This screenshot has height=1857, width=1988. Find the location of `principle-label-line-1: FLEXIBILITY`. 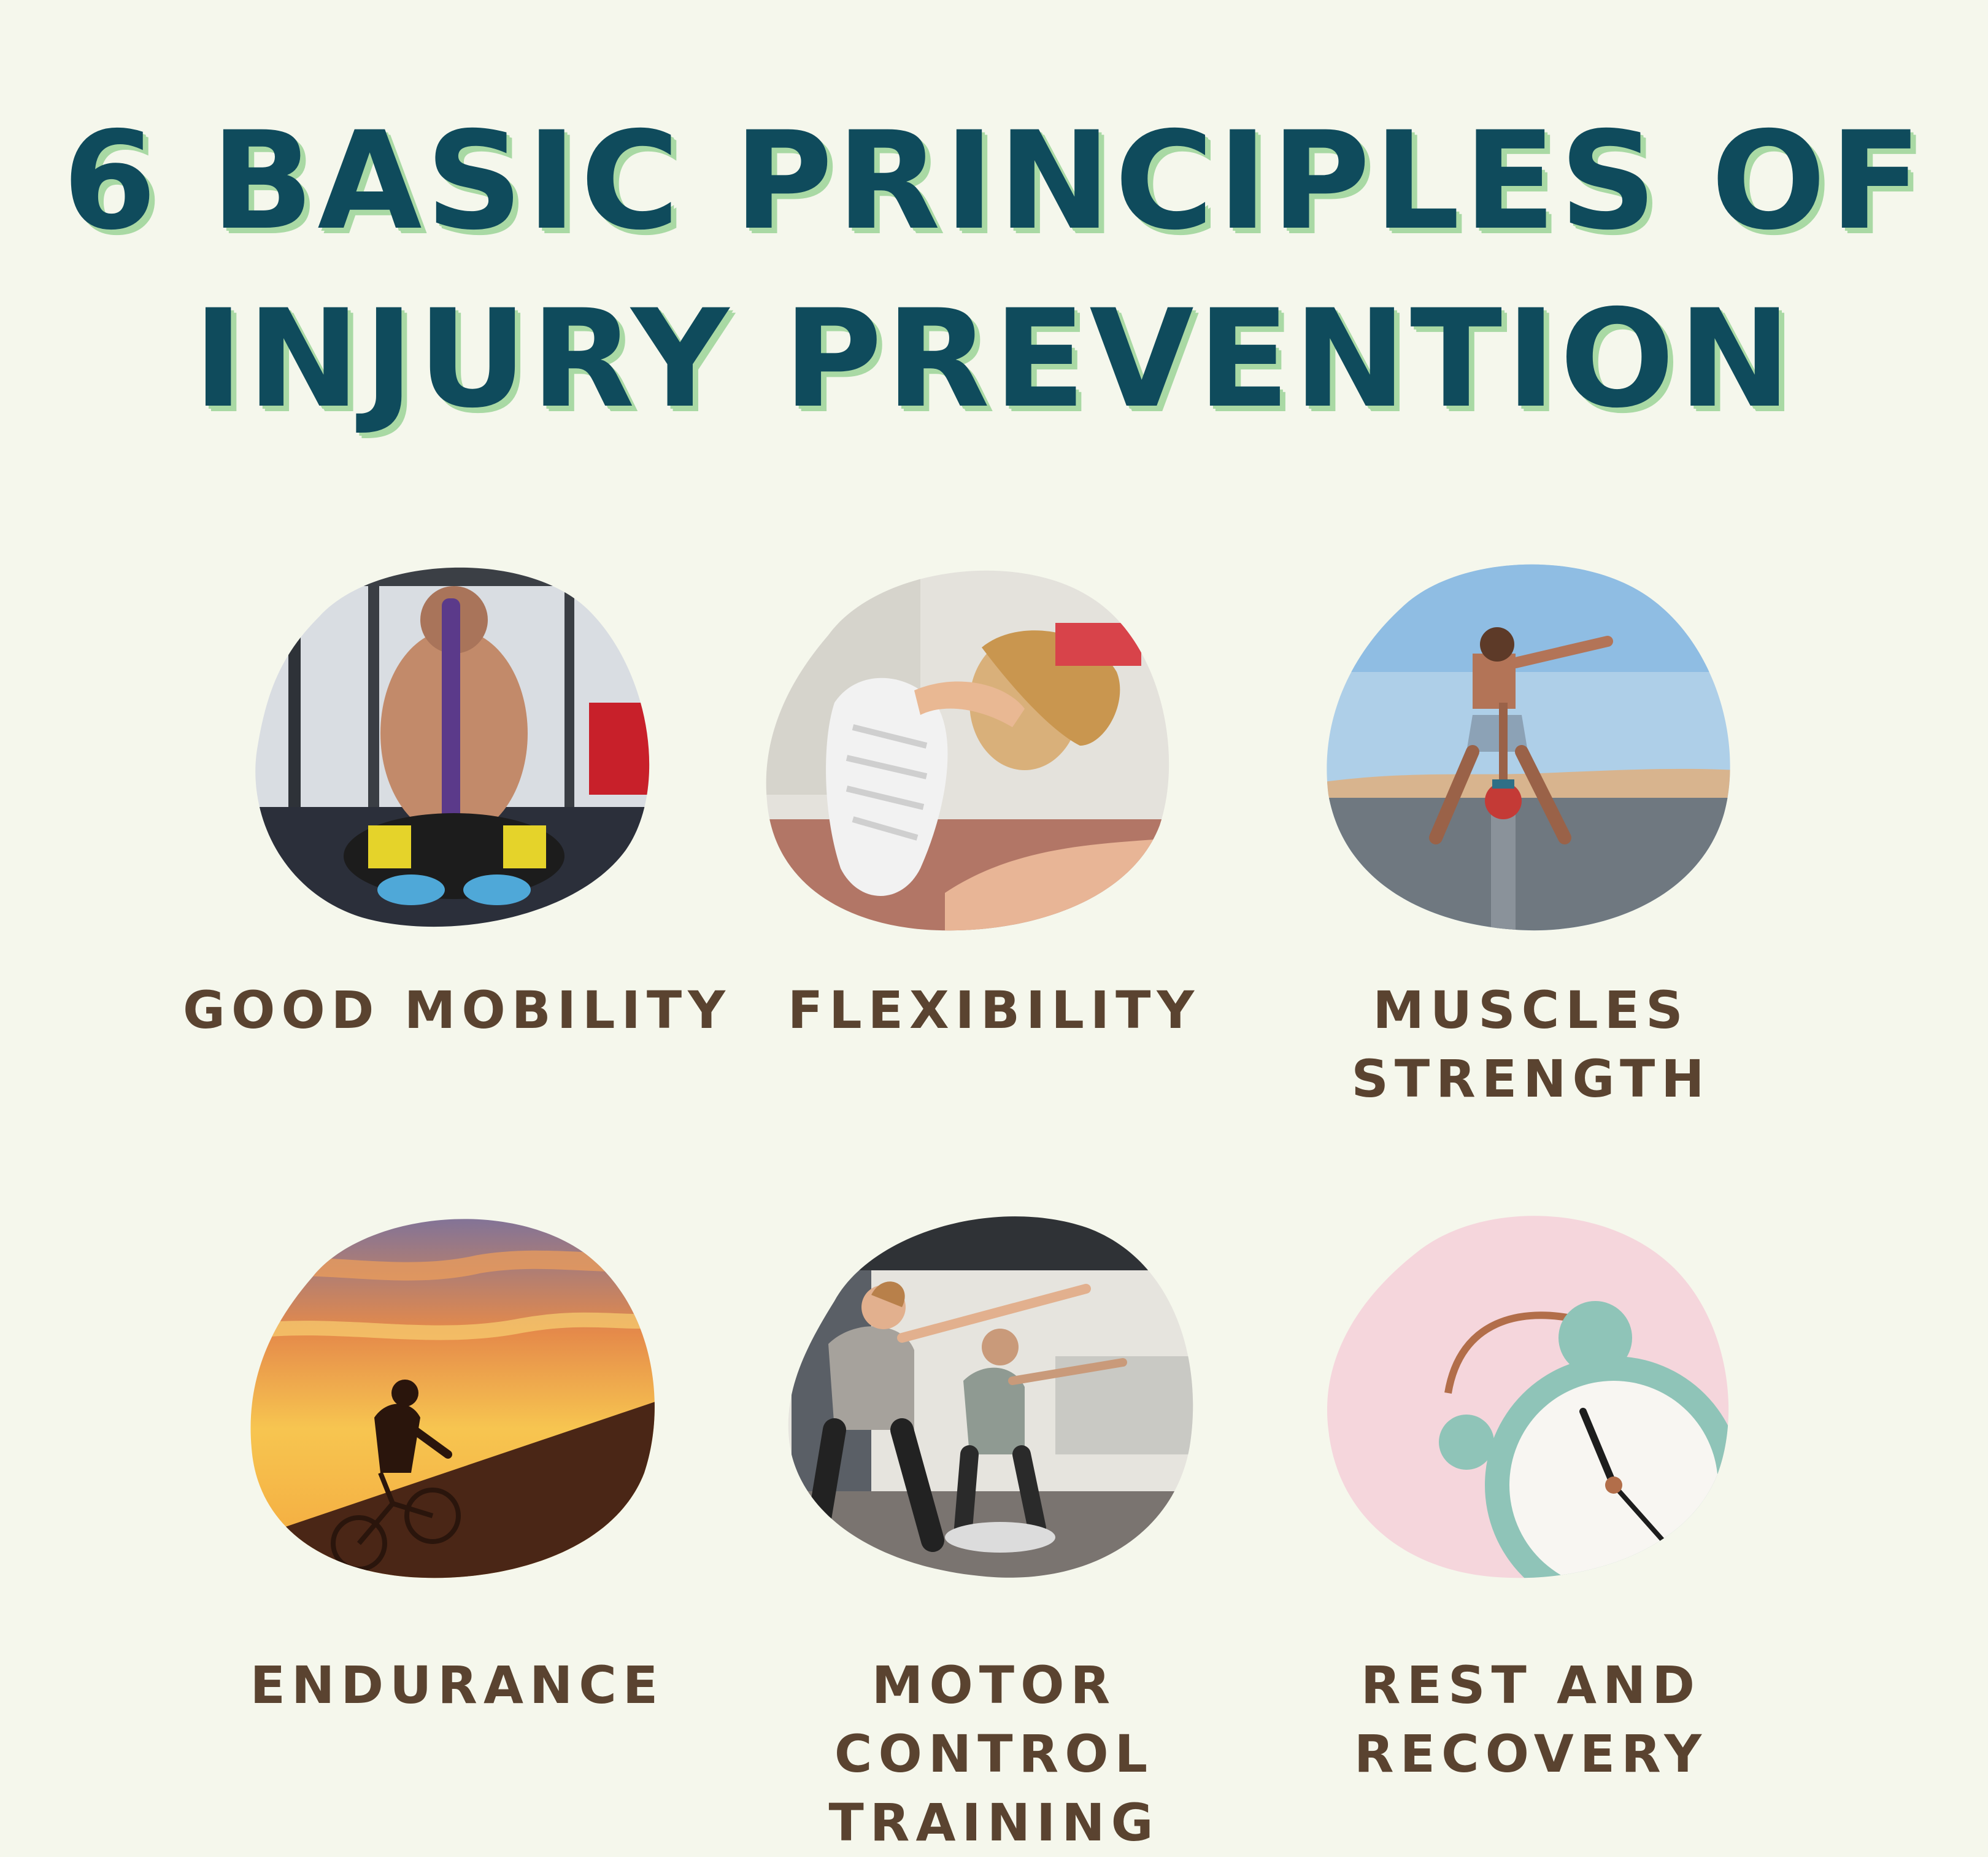

principle-label-line-1: FLEXIBILITY is located at coordinates (994, 1010).